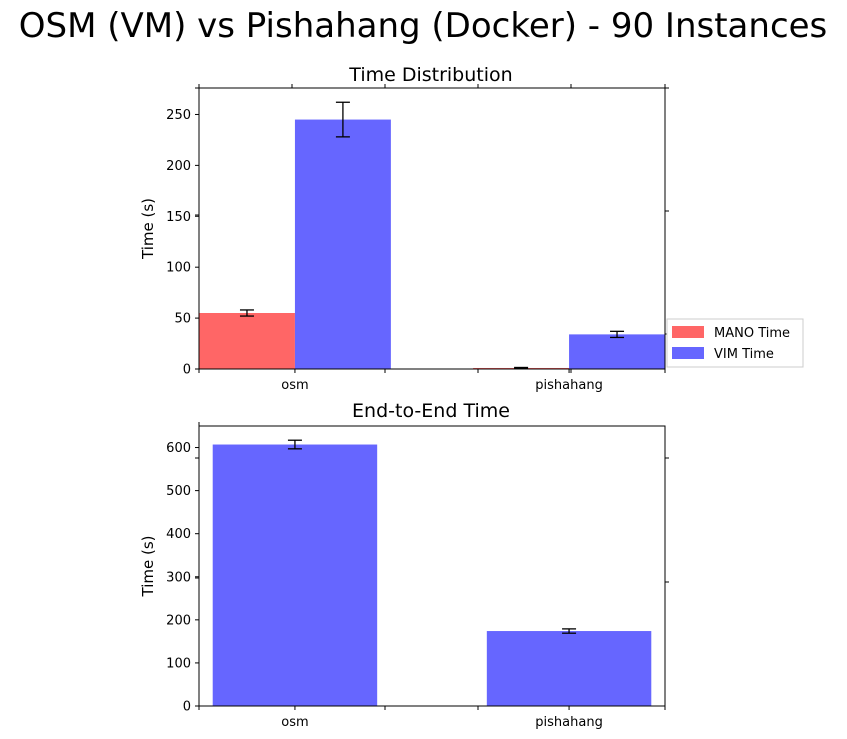 The image size is (847, 739). What do you see at coordinates (178, 448) in the screenshot?
I see `end-to-end-y-tick-label: 600` at bounding box center [178, 448].